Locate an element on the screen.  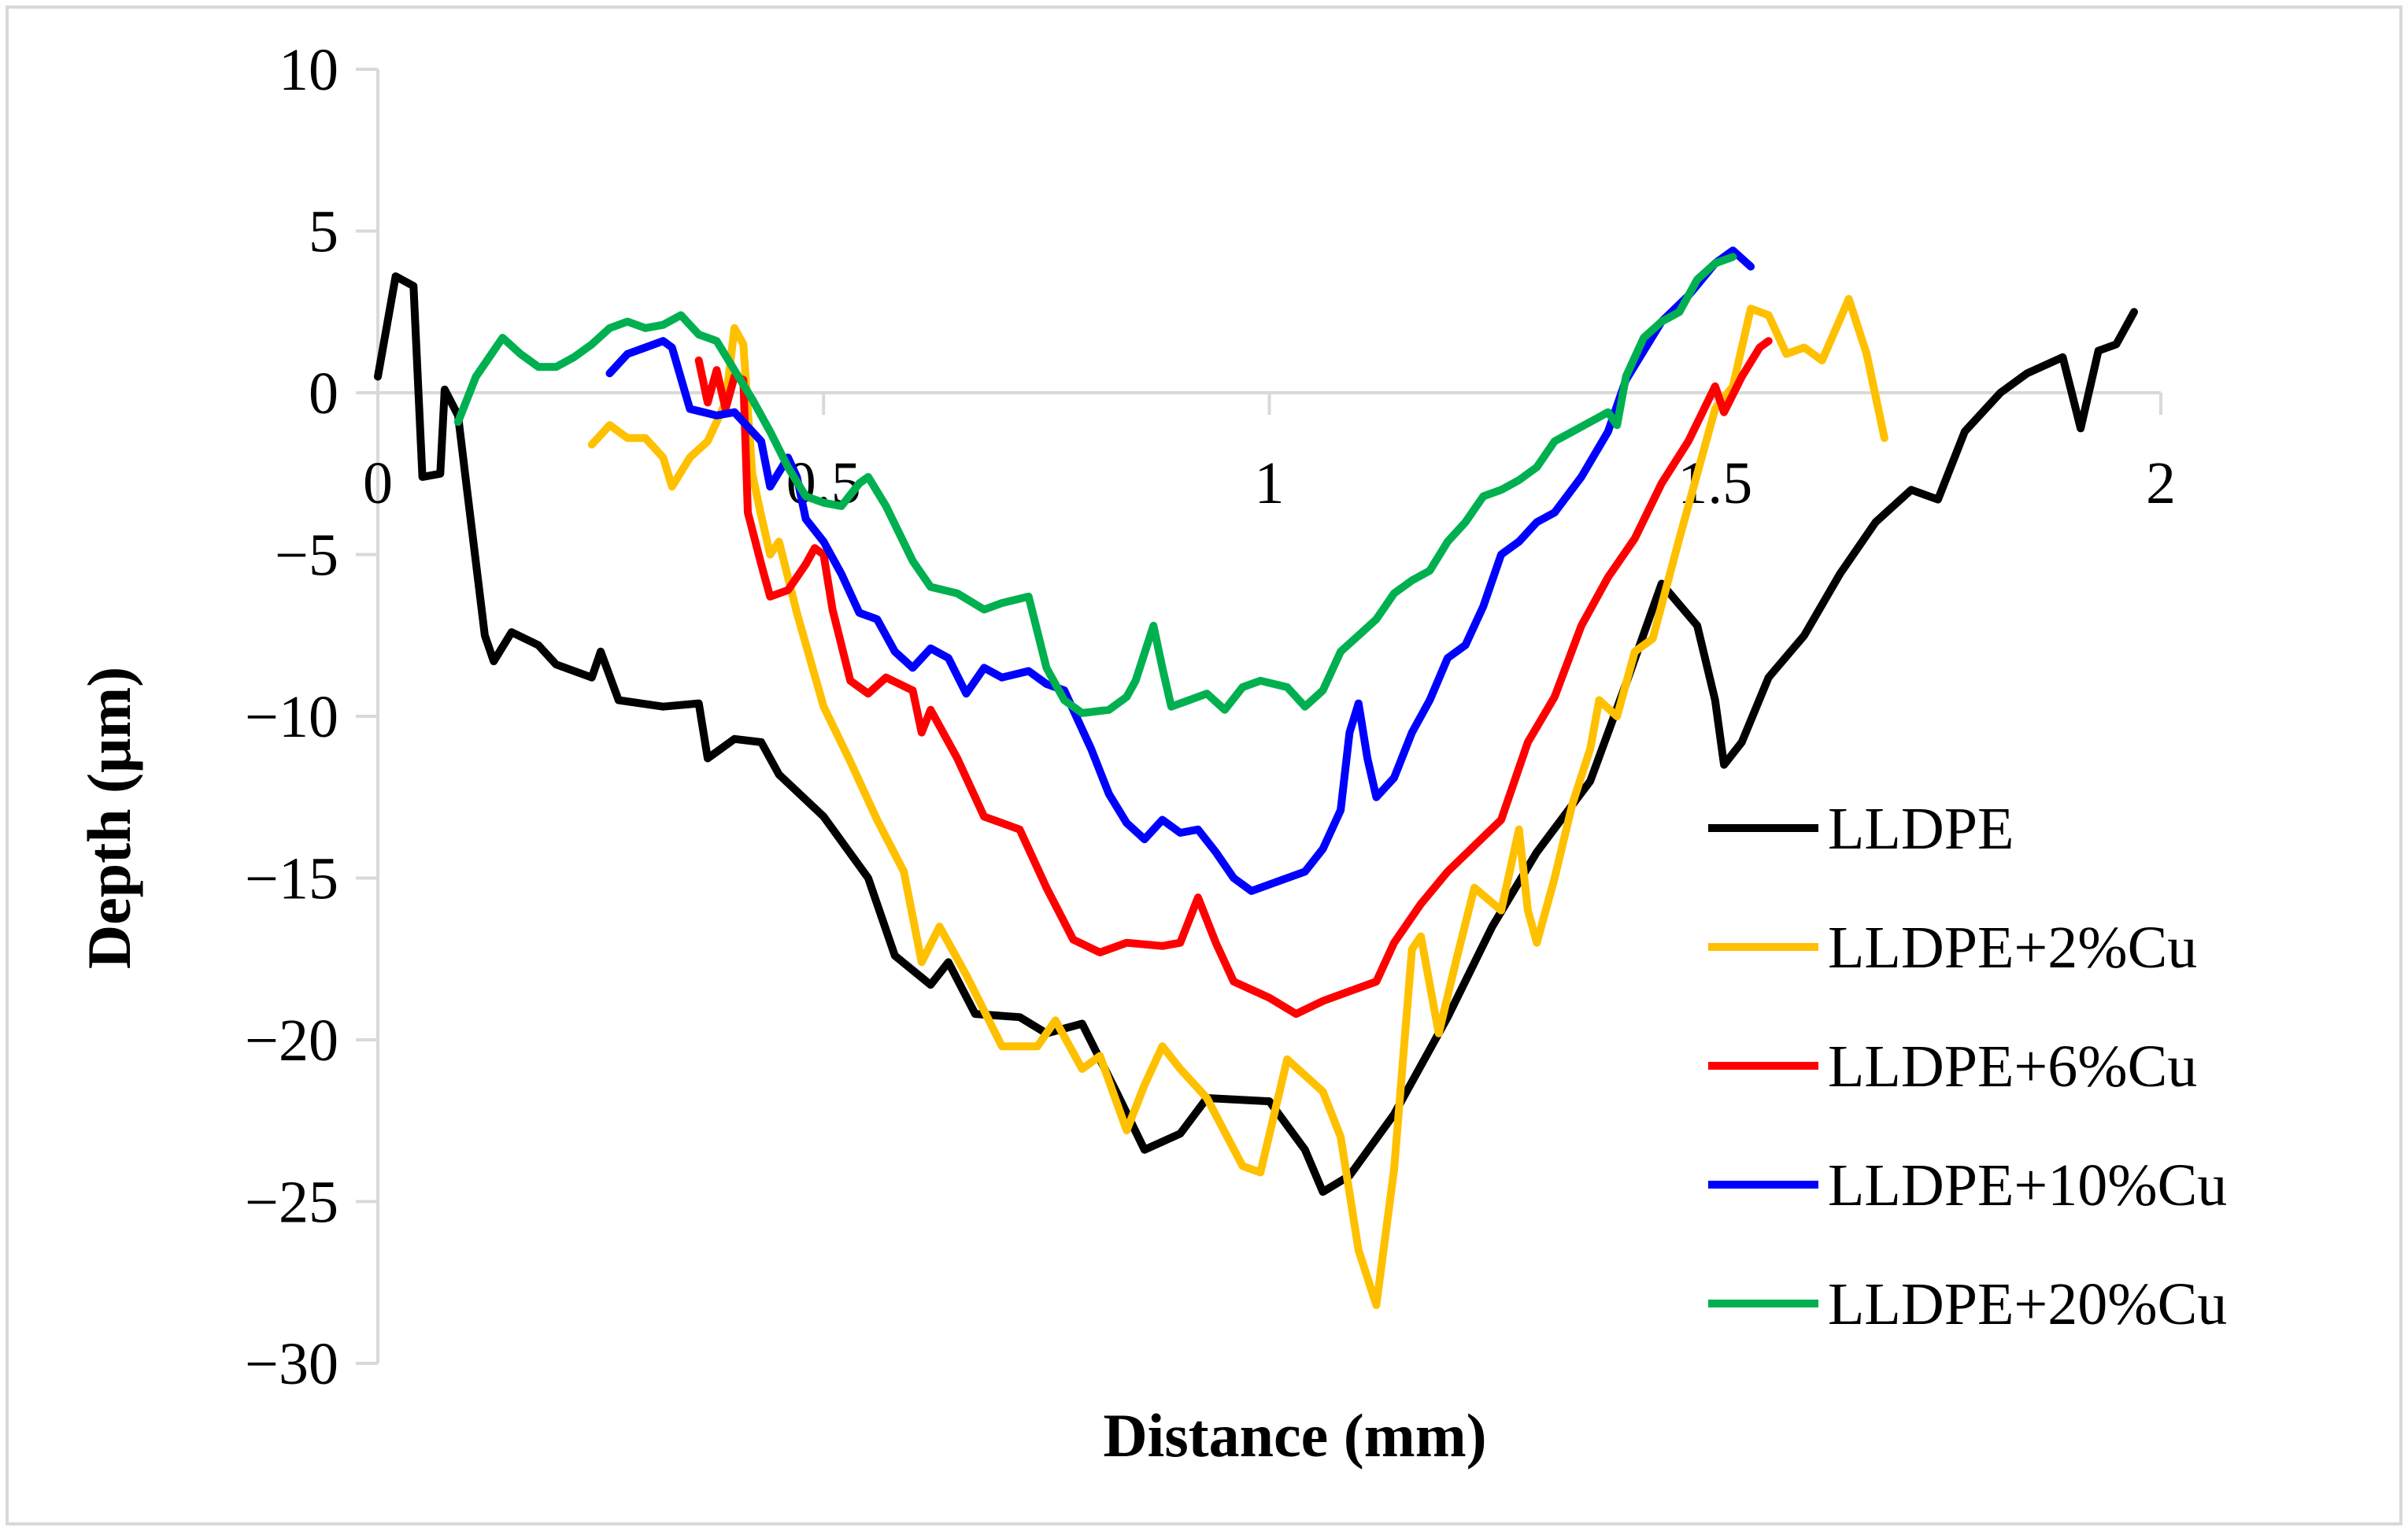
x-tick-label: 2 is located at coordinates (2161, 483).